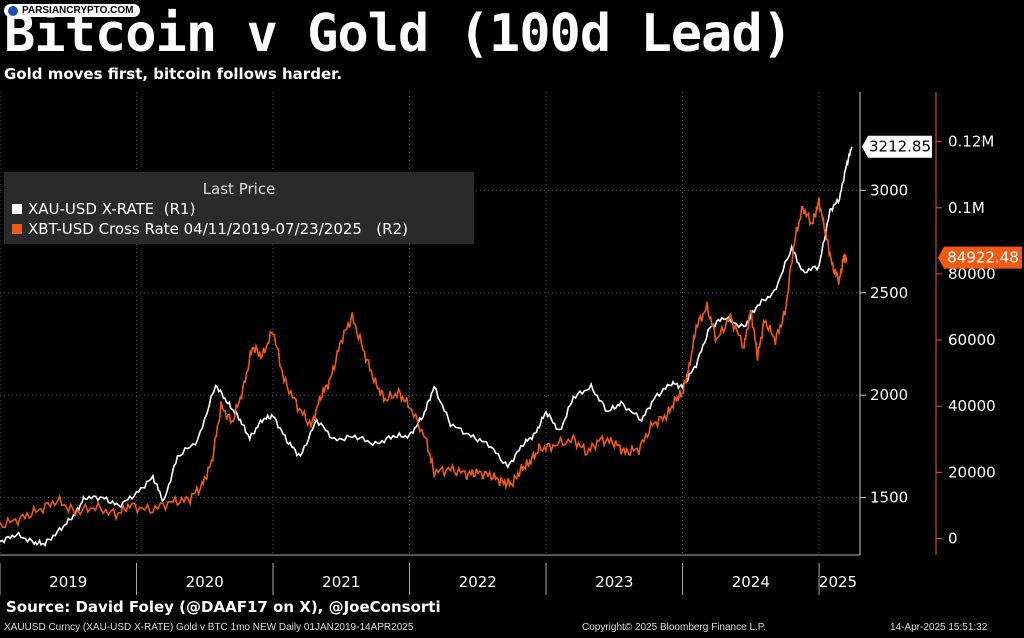 The image size is (1024, 638). Describe the element at coordinates (972, 274) in the screenshot. I see `y-right-tick-label: 80000` at that location.